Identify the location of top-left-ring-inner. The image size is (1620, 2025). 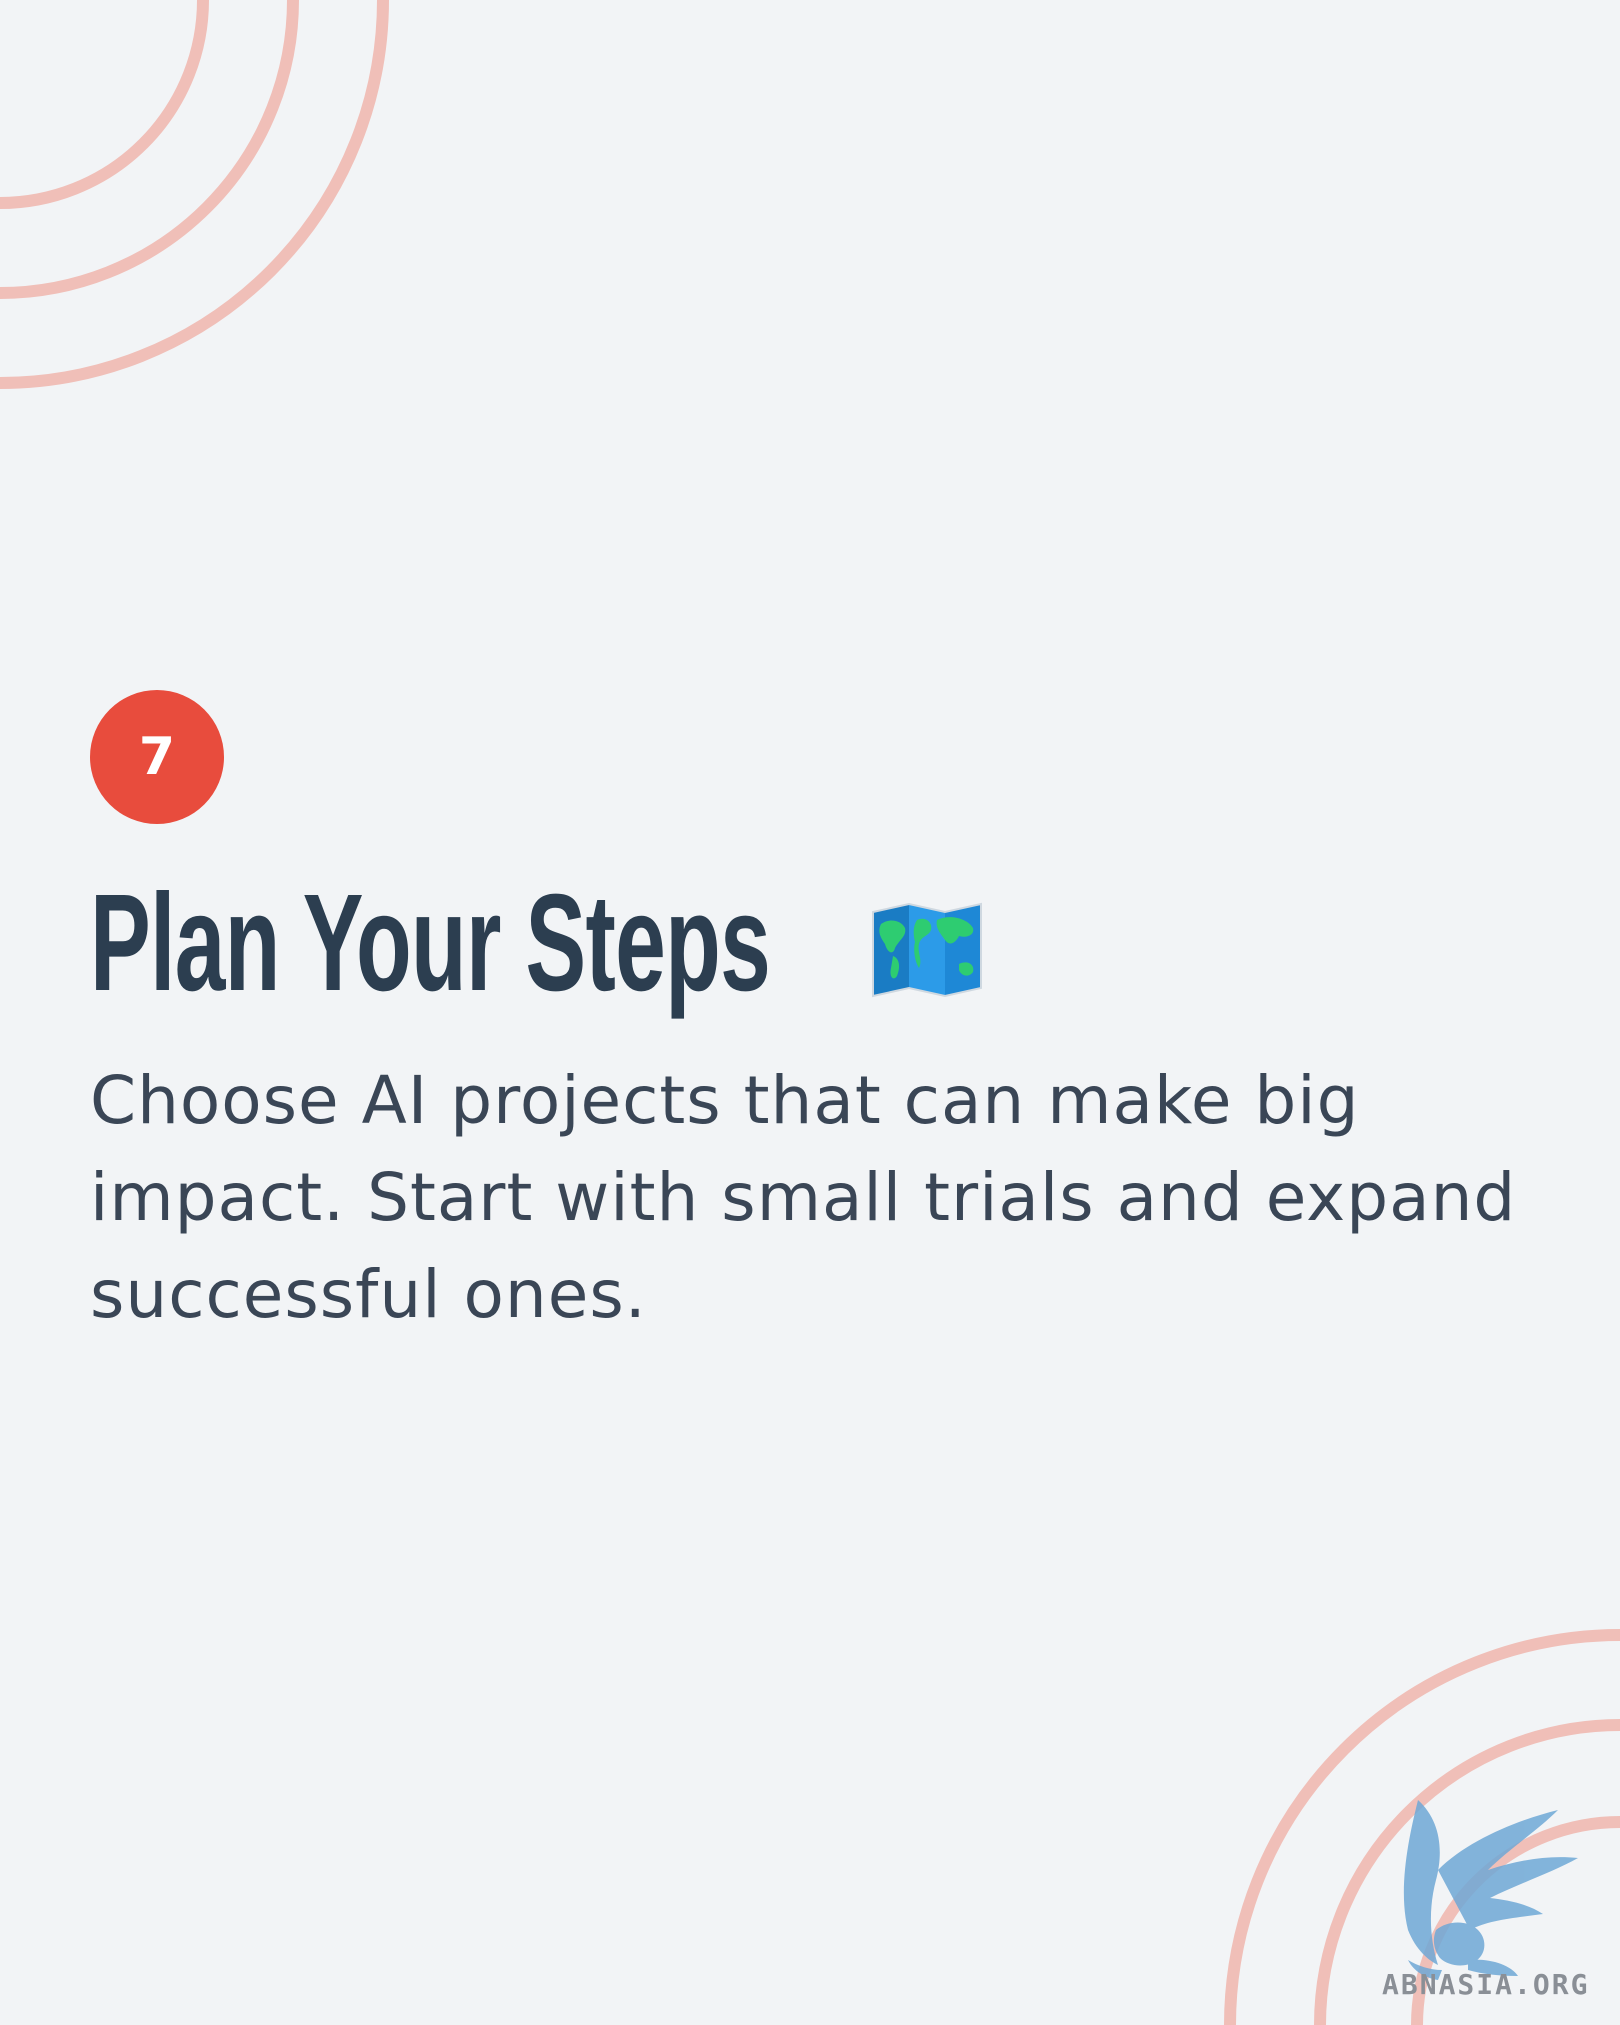
(104, 104).